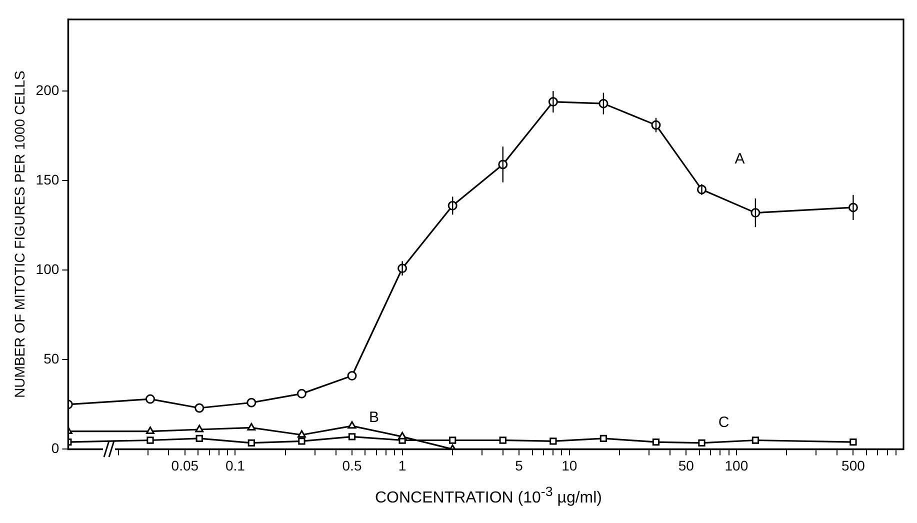 This screenshot has width=917, height=523. I want to click on x-tick-label: 0.05, so click(185, 465).